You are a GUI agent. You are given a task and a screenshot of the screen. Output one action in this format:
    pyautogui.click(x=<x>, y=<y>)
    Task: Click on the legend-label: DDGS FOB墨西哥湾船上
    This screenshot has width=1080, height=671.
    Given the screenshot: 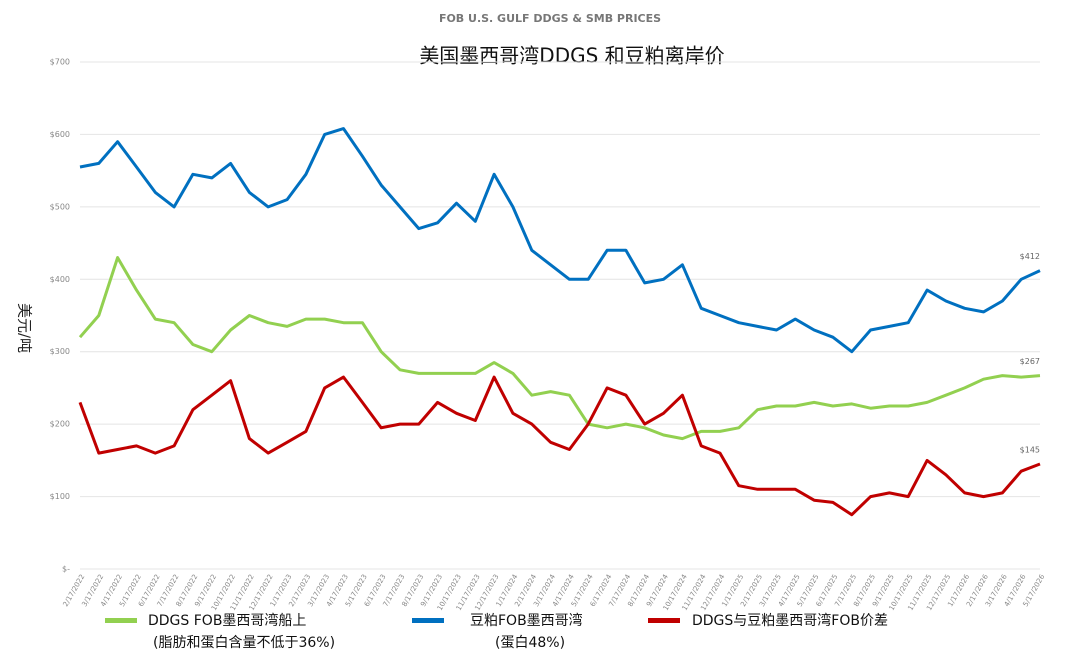 What is the action you would take?
    pyautogui.click(x=227, y=620)
    